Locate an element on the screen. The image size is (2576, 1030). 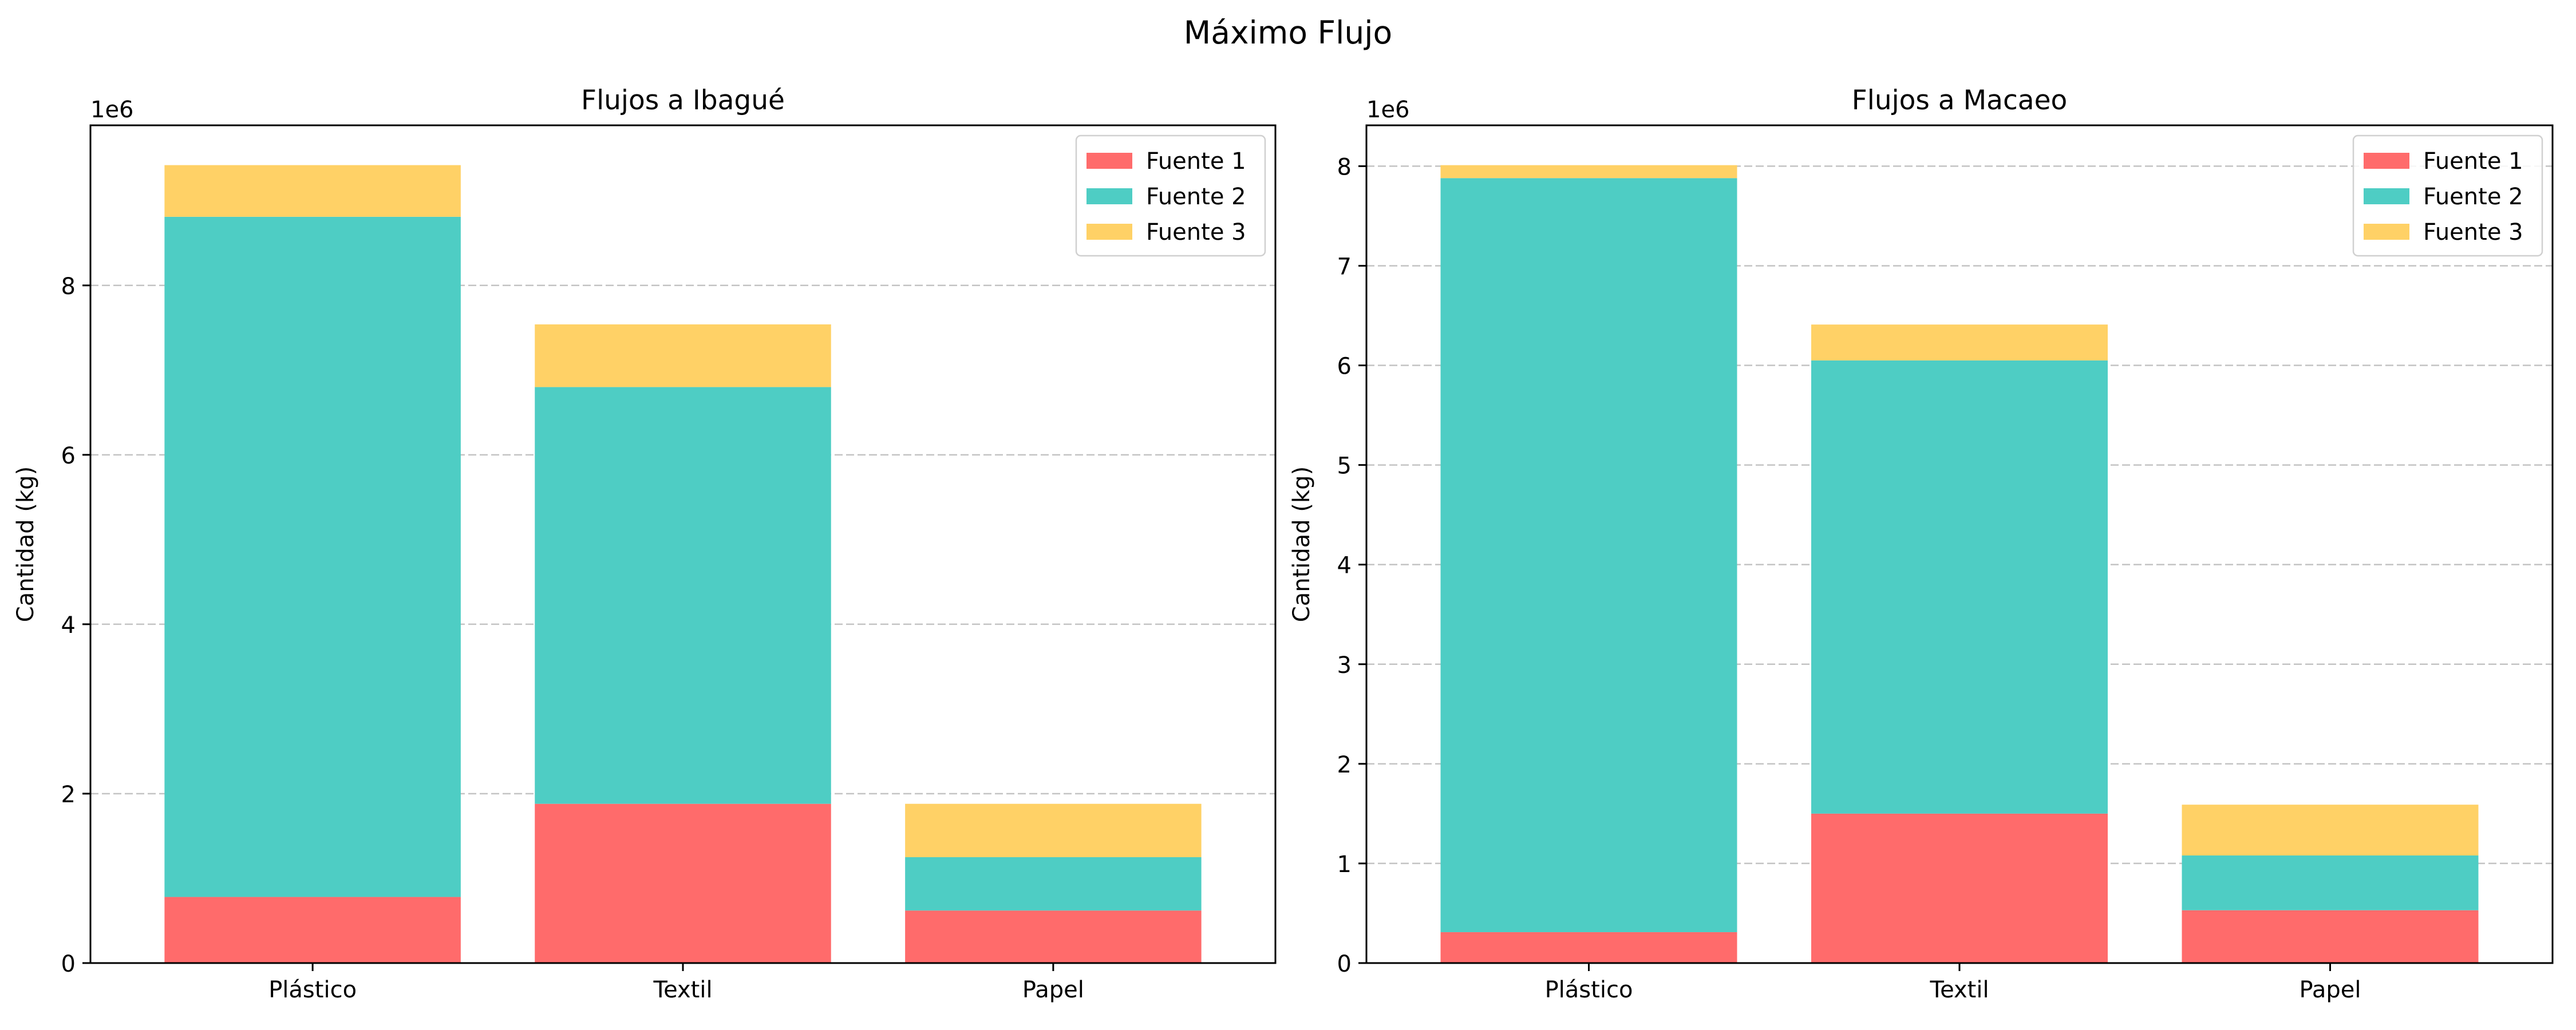
y-tick-label: 5 is located at coordinates (1344, 466).